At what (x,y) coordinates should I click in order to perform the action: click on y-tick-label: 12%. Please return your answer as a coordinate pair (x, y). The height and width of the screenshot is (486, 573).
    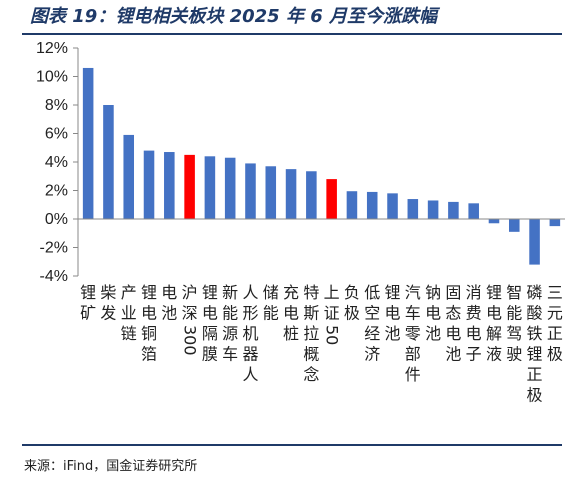
    Looking at the image, I should click on (52, 48).